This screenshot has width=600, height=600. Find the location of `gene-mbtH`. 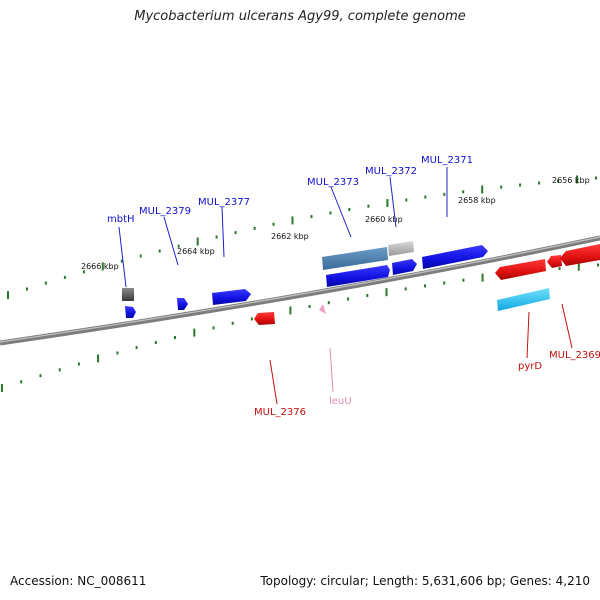

gene-mbtH is located at coordinates (127, 272).